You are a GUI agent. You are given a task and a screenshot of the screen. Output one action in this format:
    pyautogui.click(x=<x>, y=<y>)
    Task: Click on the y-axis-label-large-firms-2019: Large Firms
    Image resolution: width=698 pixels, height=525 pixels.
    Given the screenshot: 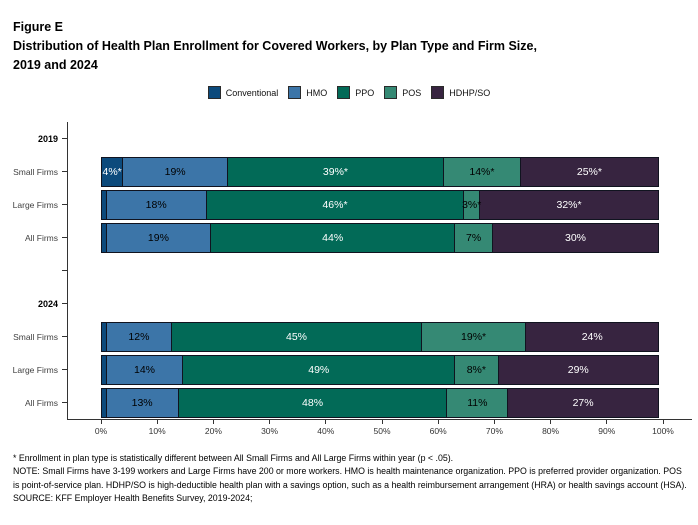 What is the action you would take?
    pyautogui.click(x=35, y=204)
    